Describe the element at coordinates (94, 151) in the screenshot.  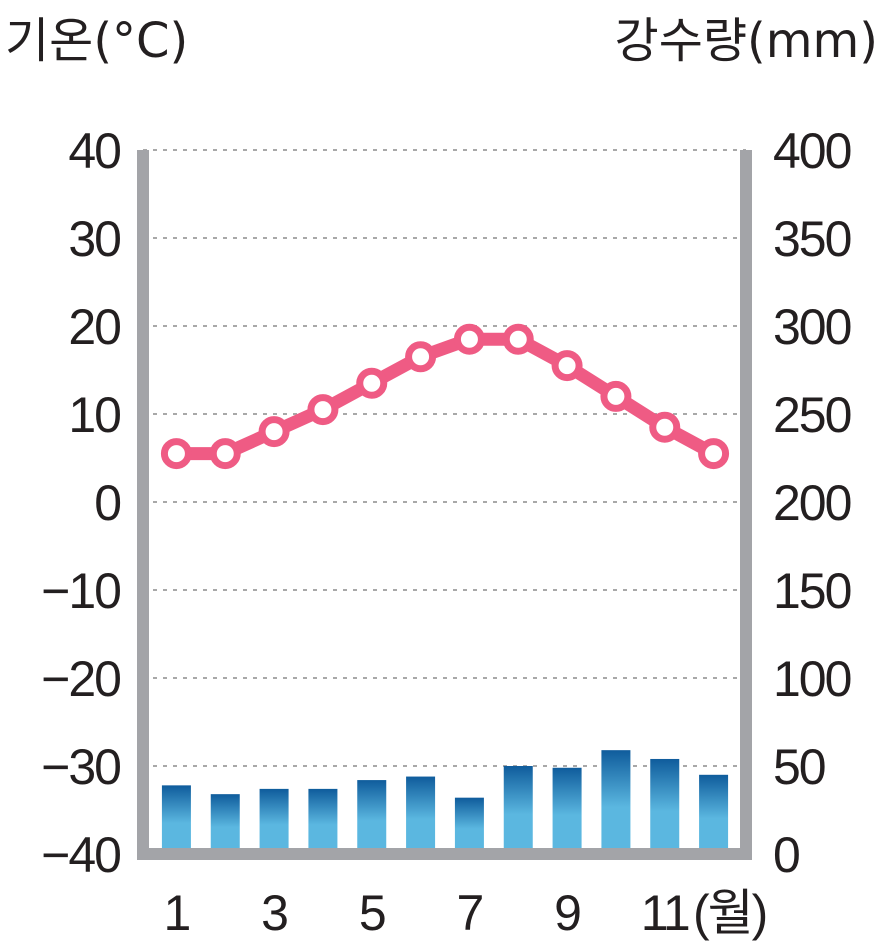
I see `temperature-tick-label: 40` at that location.